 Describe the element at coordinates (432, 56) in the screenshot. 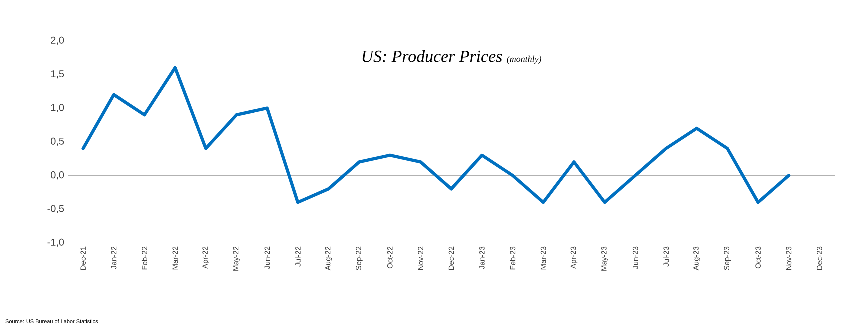

I see `chart-title: US: Producer Prices` at that location.